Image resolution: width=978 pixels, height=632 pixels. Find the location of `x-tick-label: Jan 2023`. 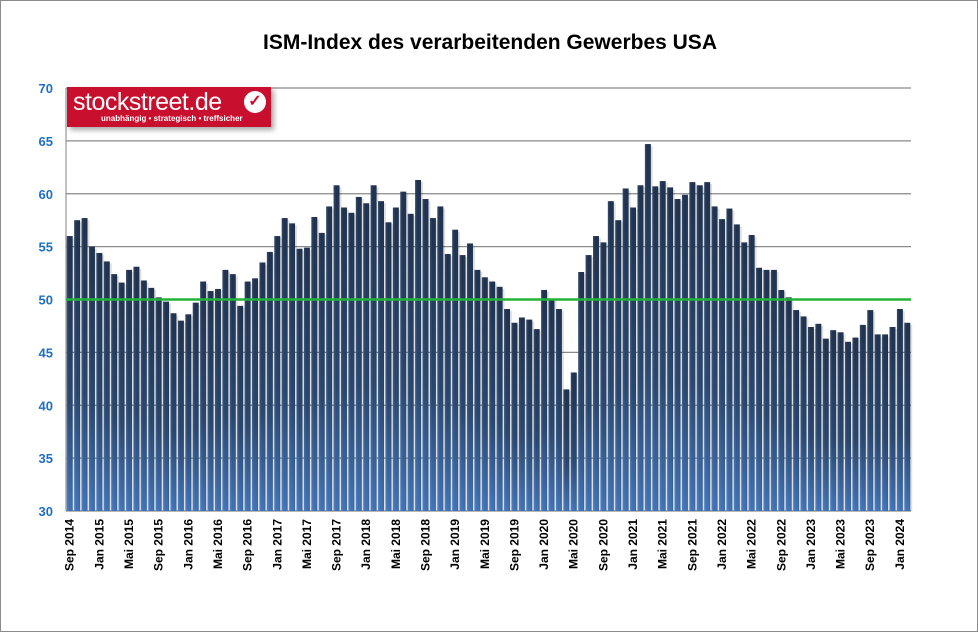

x-tick-label: Jan 2023 is located at coordinates (811, 544).